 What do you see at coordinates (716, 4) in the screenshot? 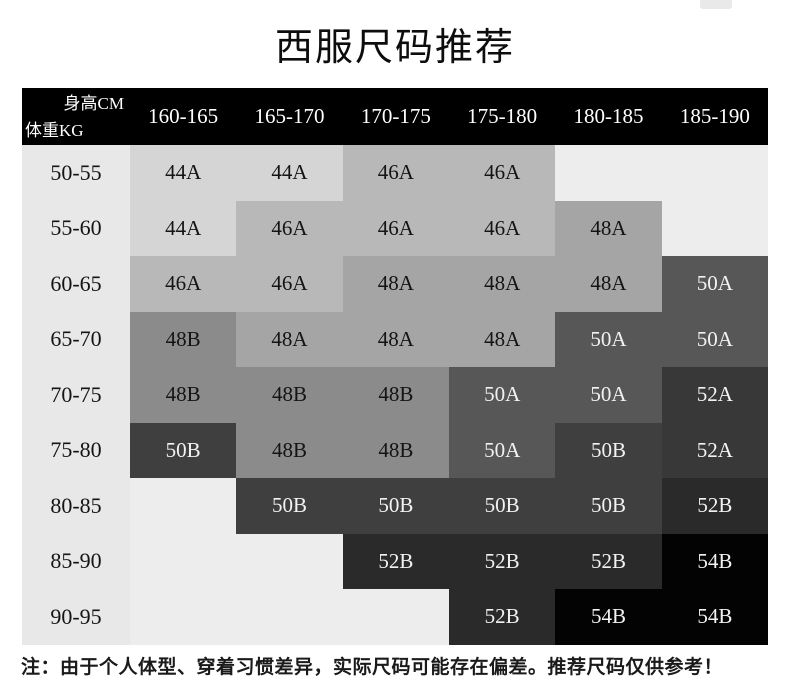
I see `corner-artifact` at bounding box center [716, 4].